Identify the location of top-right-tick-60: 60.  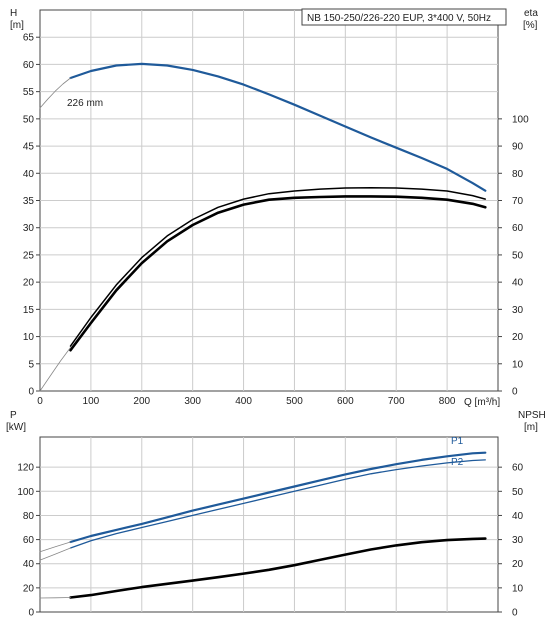
(518, 228).